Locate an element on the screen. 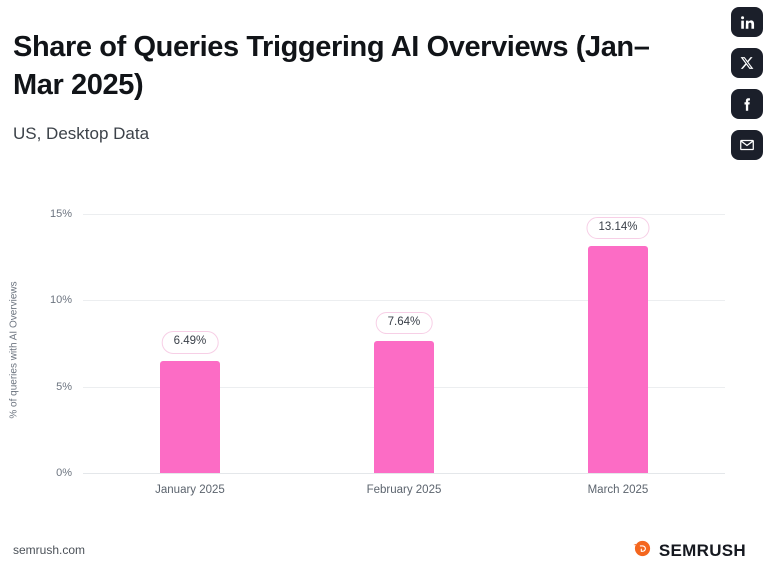 The width and height of the screenshot is (771, 584). email-icon is located at coordinates (747, 145).